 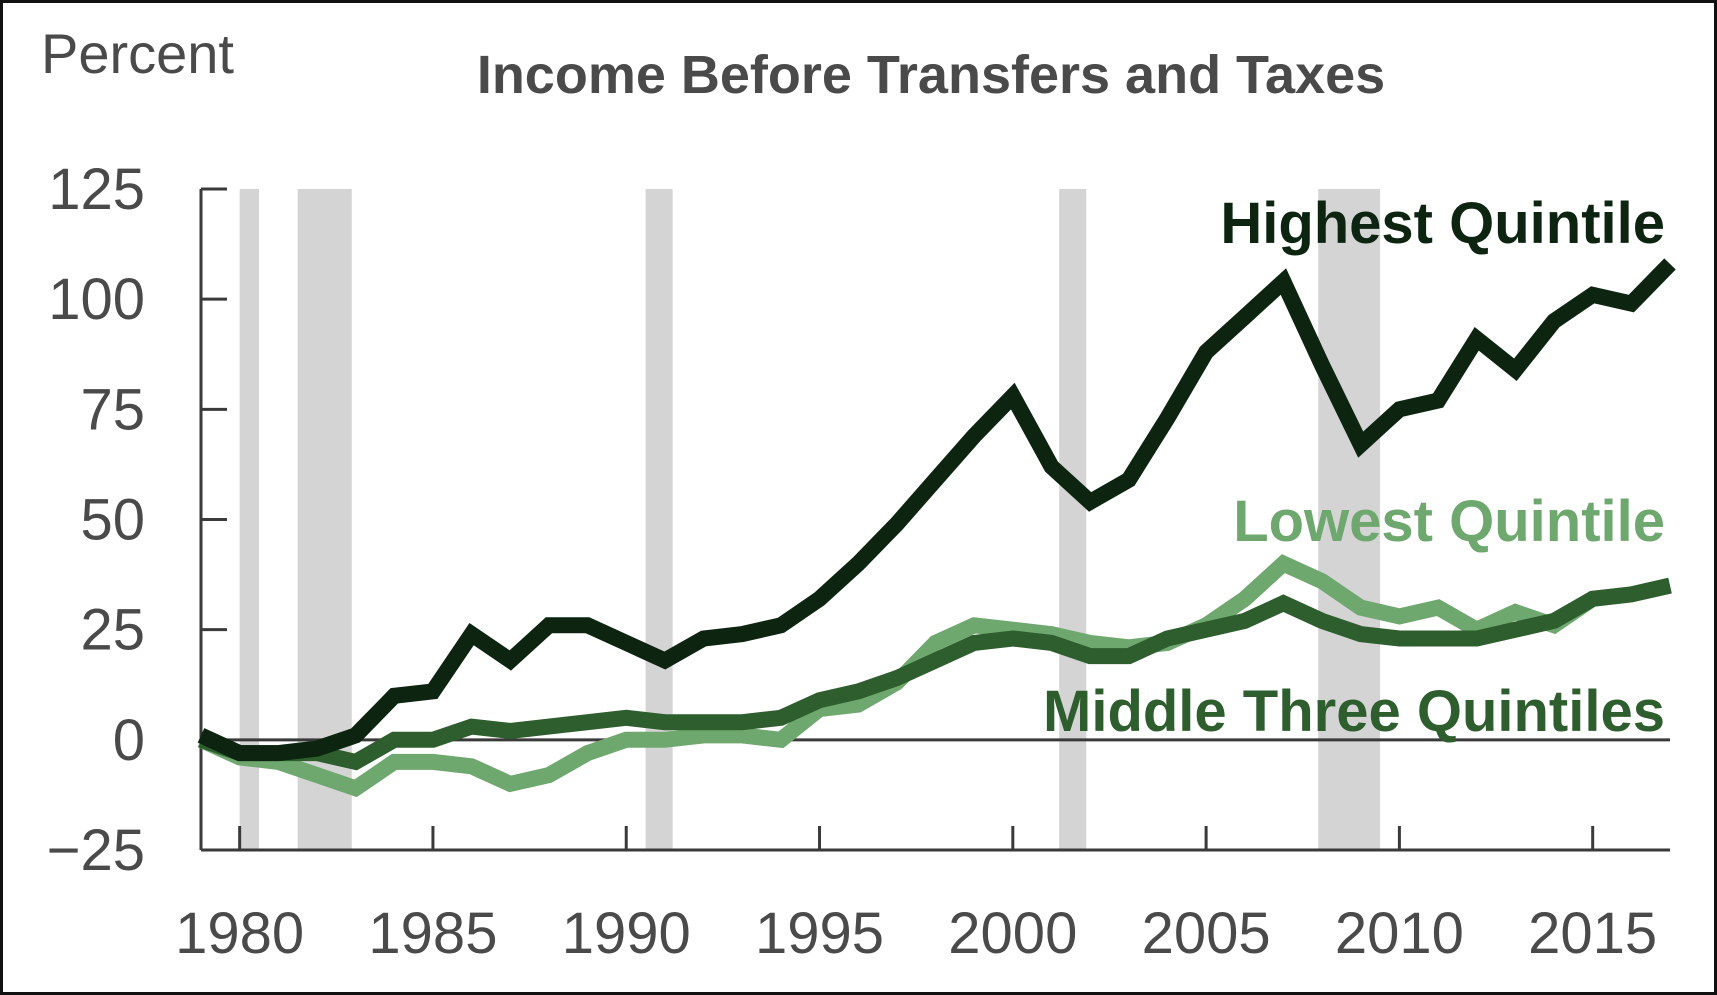 What do you see at coordinates (112, 409) in the screenshot?
I see `y-tick-label: 75` at bounding box center [112, 409].